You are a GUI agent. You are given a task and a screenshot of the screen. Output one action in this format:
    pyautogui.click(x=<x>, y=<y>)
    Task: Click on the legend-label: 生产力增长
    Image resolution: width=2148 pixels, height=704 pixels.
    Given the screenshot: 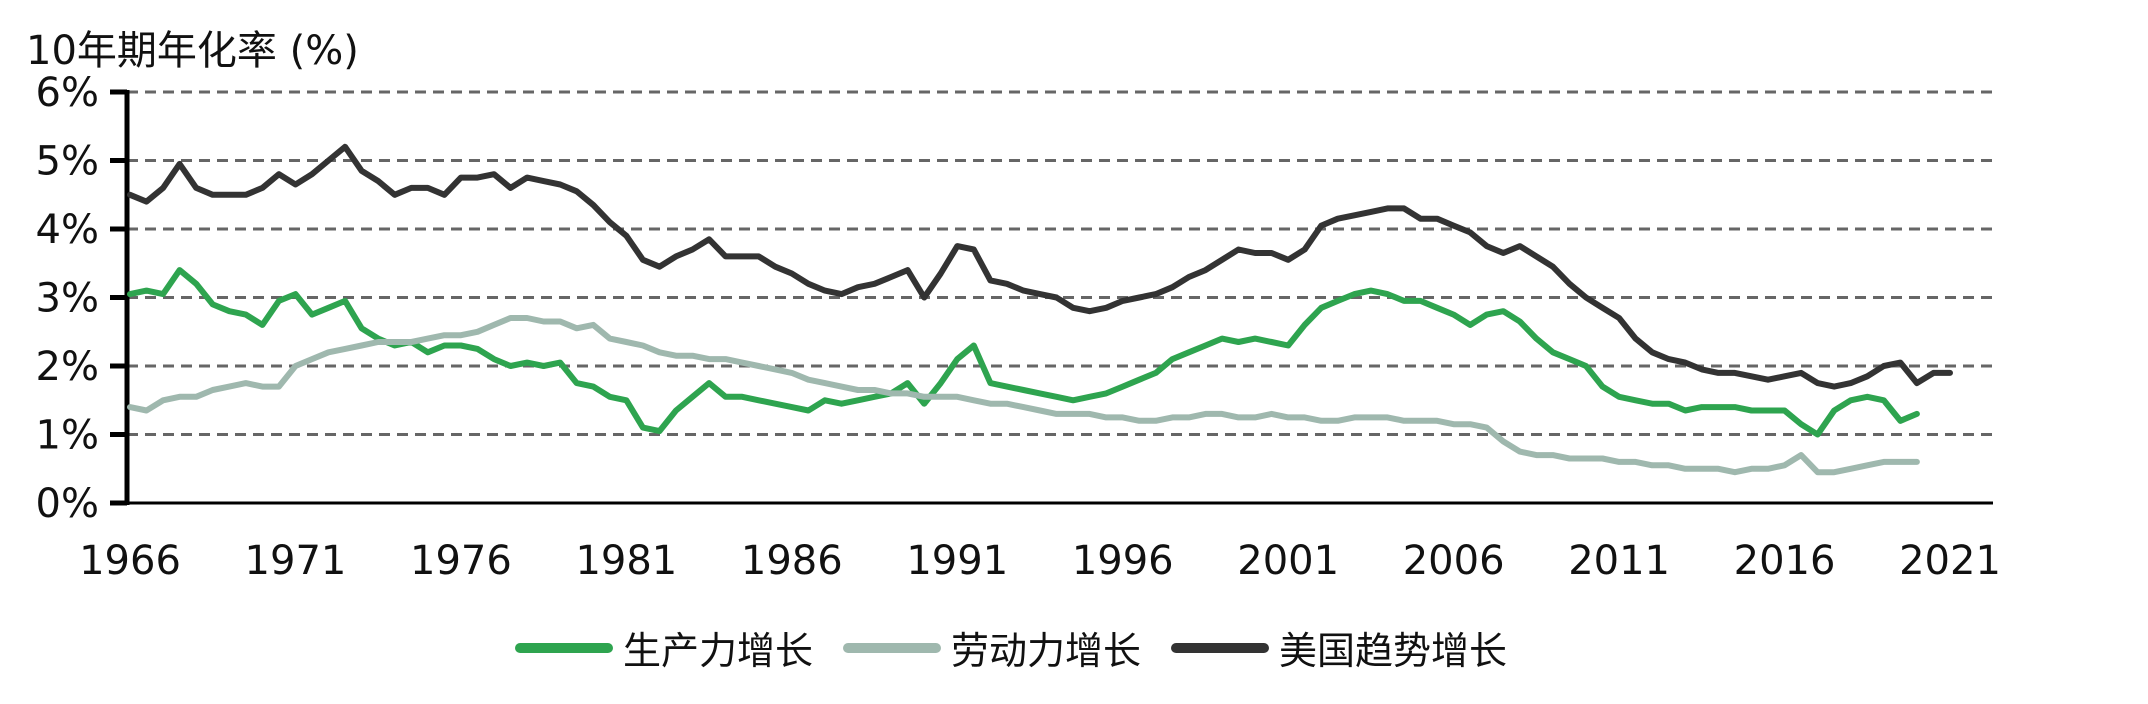 What is the action you would take?
    pyautogui.click(x=718, y=651)
    